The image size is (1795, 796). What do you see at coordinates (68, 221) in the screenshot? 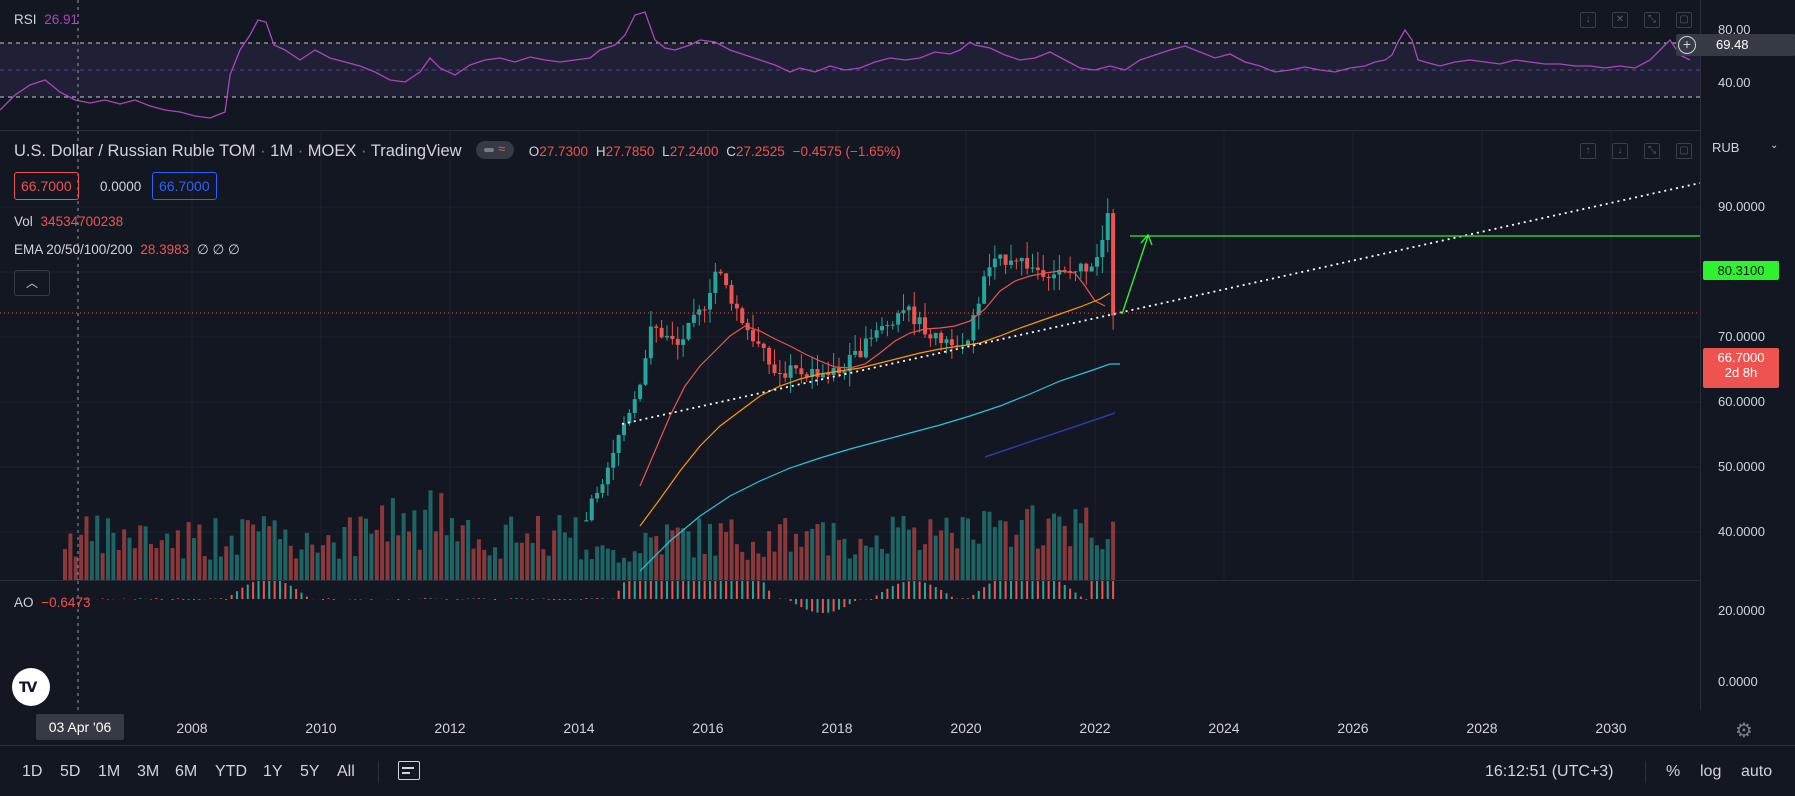
I see `volume-legend: Vol 34534700238` at bounding box center [68, 221].